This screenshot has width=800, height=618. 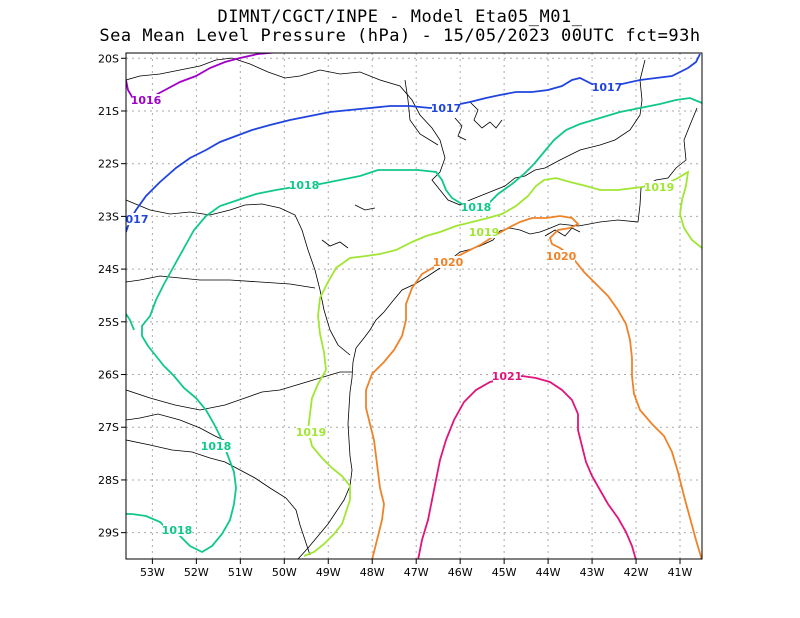 What do you see at coordinates (416, 572) in the screenshot?
I see `x-tick-label: 47W` at bounding box center [416, 572].